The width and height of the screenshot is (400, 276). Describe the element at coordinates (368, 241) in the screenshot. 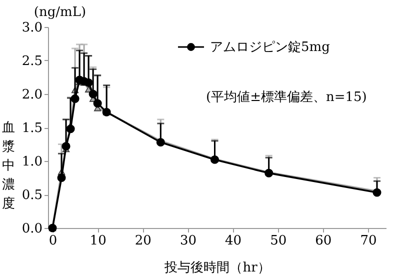

I see `x-tick-label: 70` at that location.